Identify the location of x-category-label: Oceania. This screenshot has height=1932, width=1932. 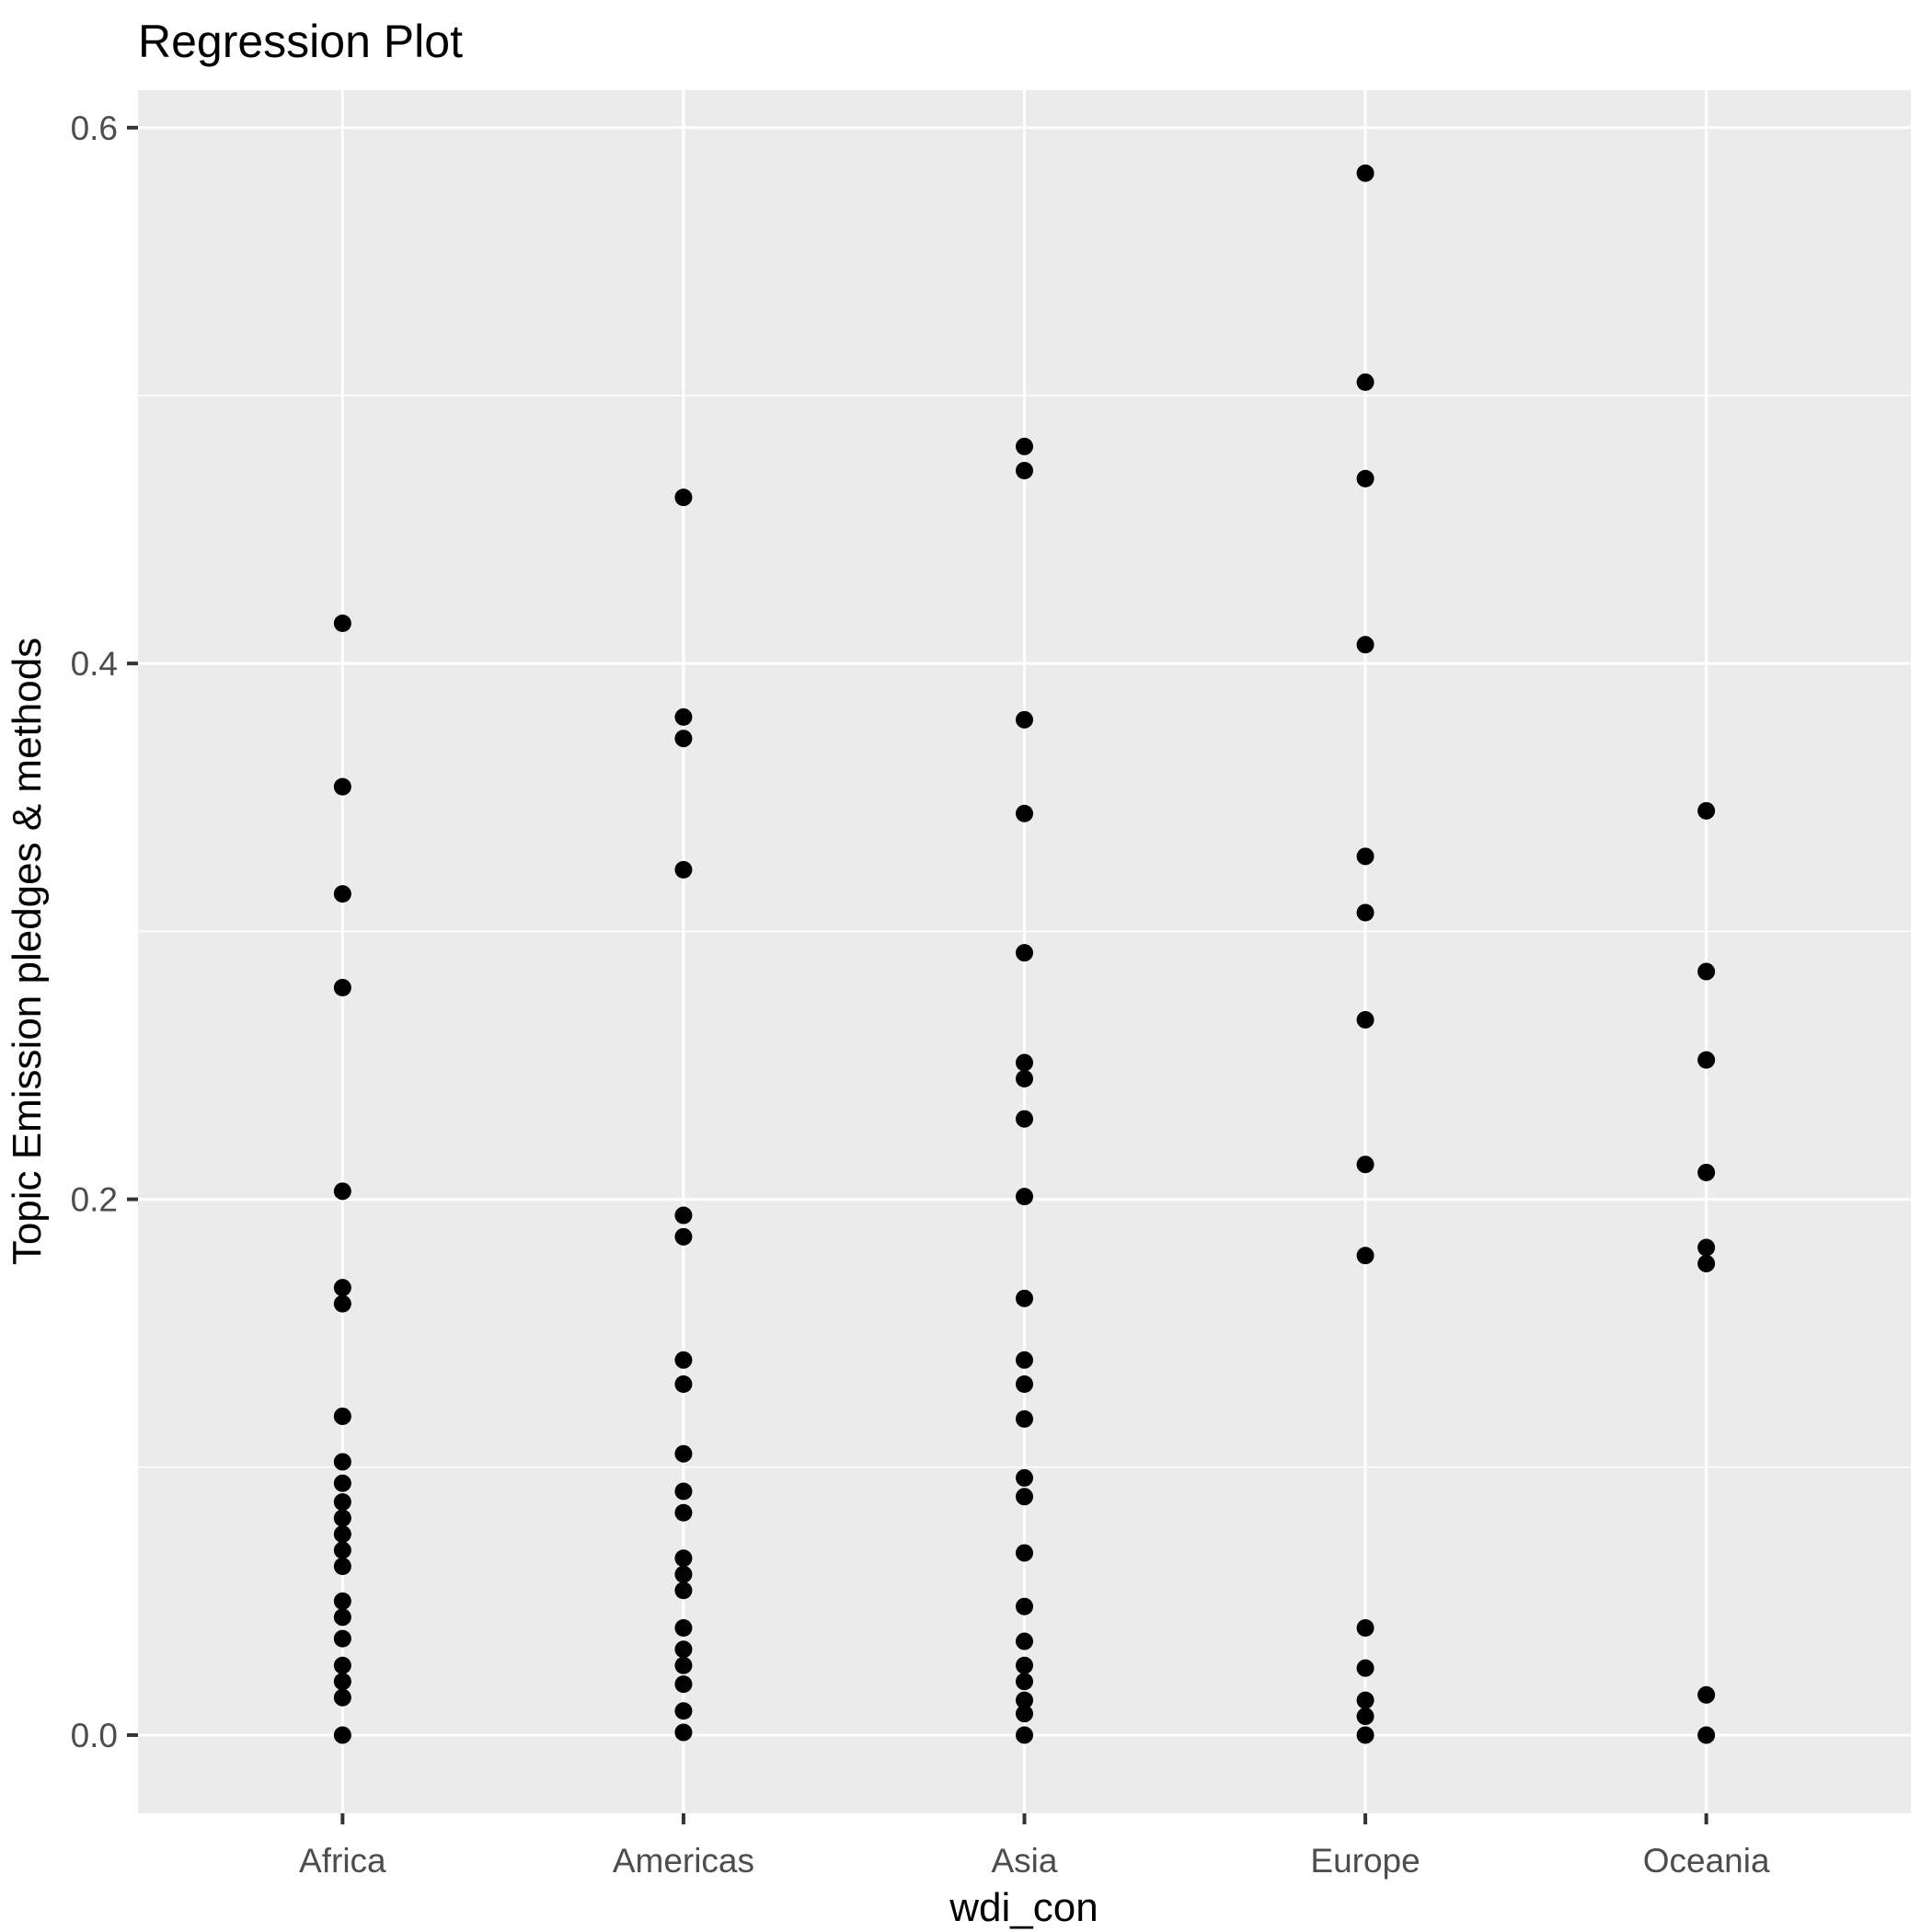
(1706, 1861).